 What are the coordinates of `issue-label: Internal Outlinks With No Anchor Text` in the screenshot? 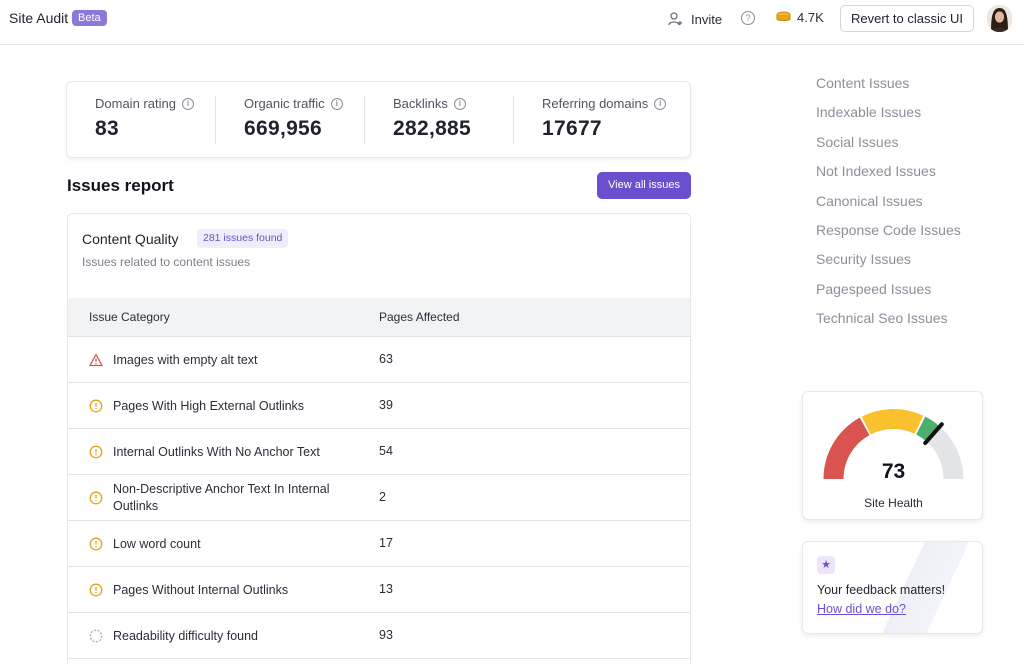 It's located at (216, 451).